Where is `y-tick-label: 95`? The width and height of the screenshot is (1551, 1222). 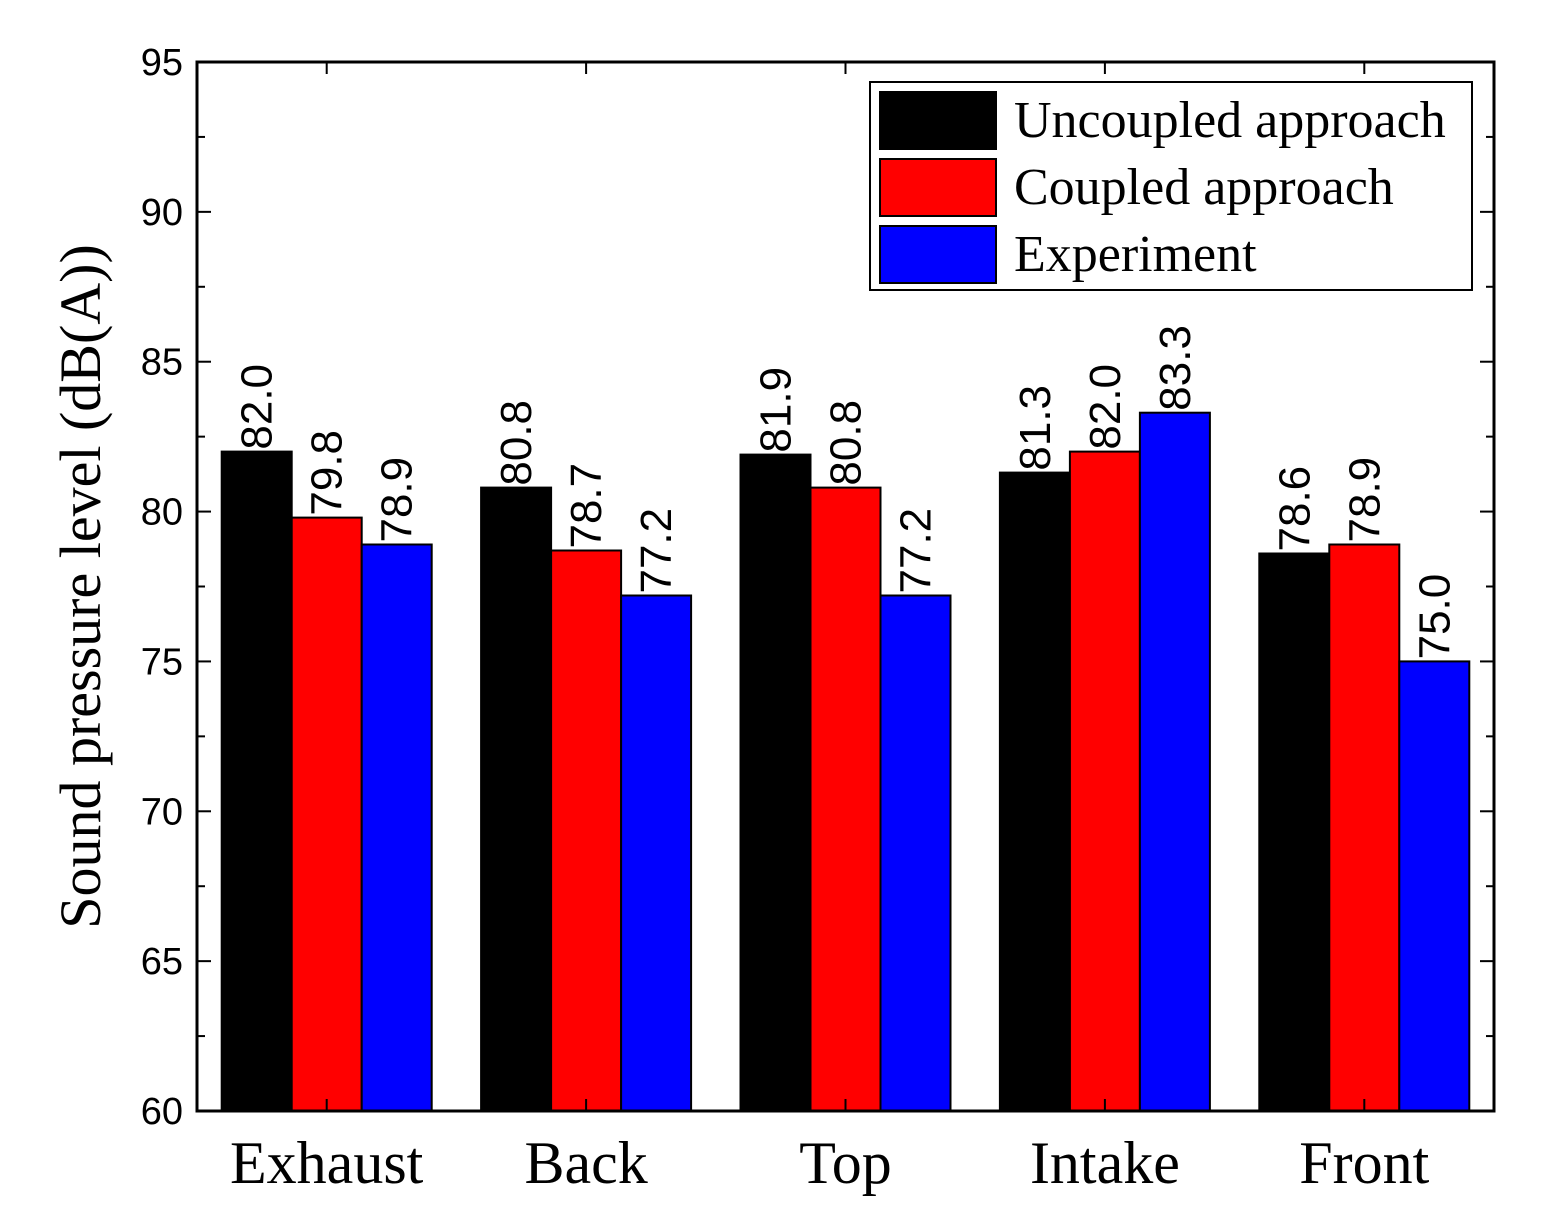 y-tick-label: 95 is located at coordinates (162, 63).